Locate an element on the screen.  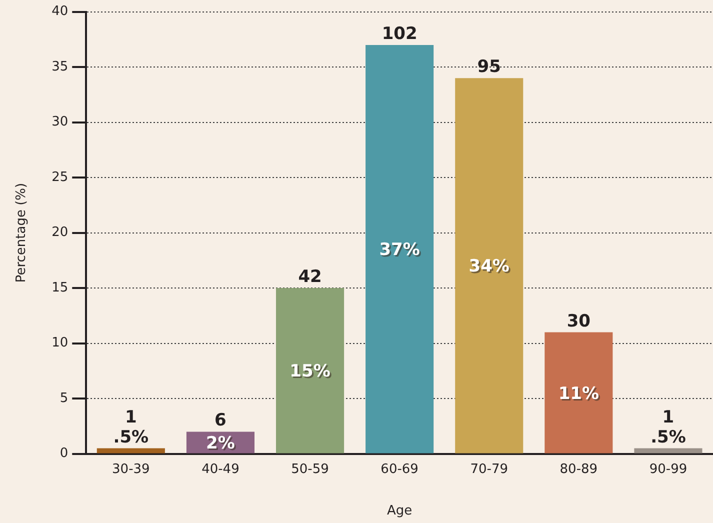
data-label: 34% is located at coordinates (489, 266).